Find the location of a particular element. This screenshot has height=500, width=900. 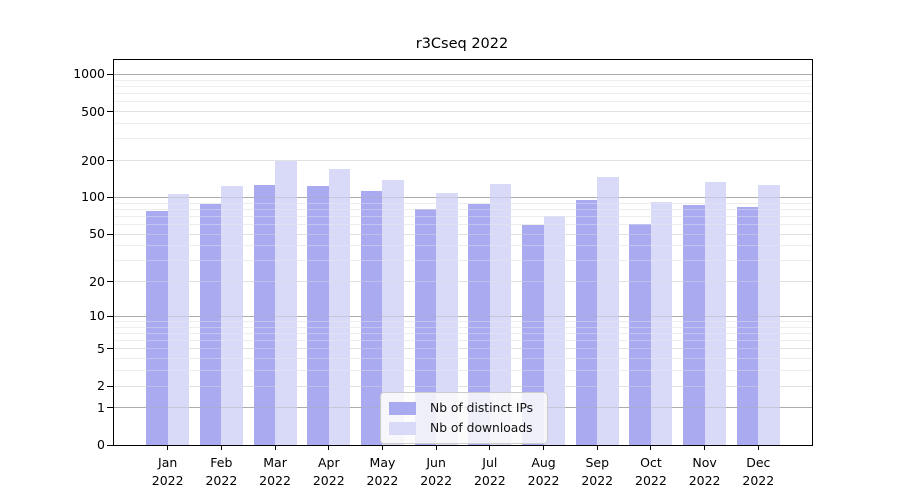

x-tick-label: Aug 2022 is located at coordinates (543, 471).